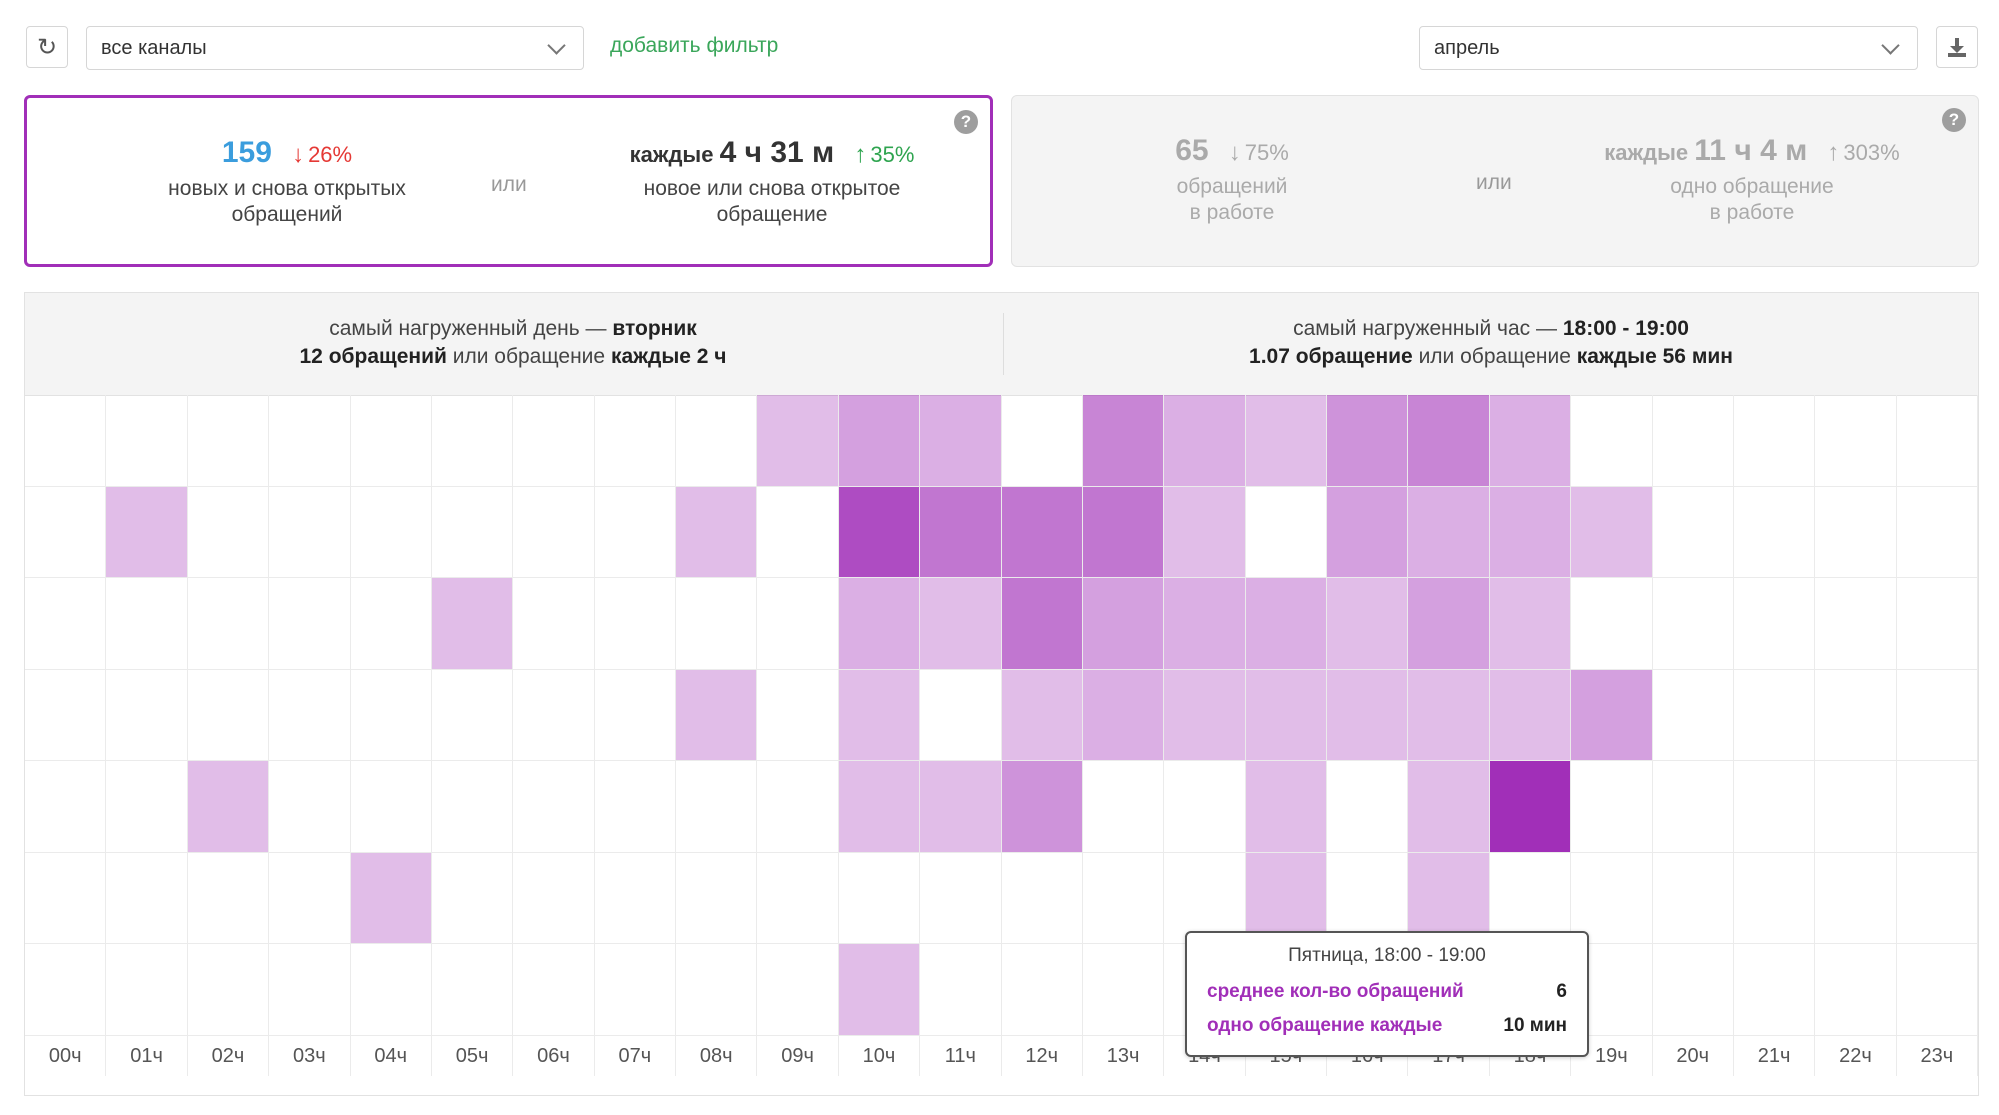 The height and width of the screenshot is (1115, 1999). What do you see at coordinates (1668, 48) in the screenshot?
I see `period-select: апрель` at bounding box center [1668, 48].